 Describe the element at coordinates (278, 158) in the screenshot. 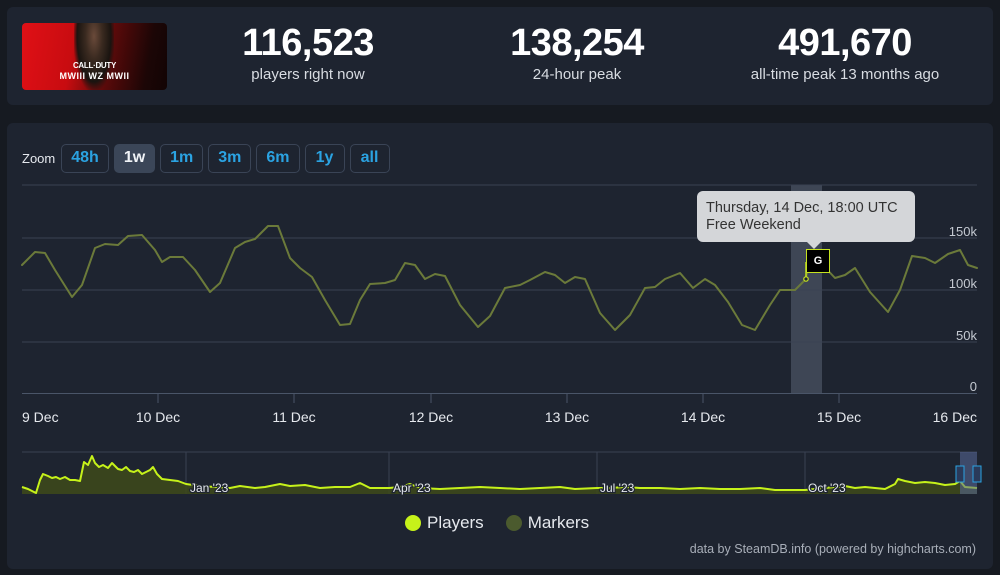

I see `zoom-6m-button: 6m` at that location.